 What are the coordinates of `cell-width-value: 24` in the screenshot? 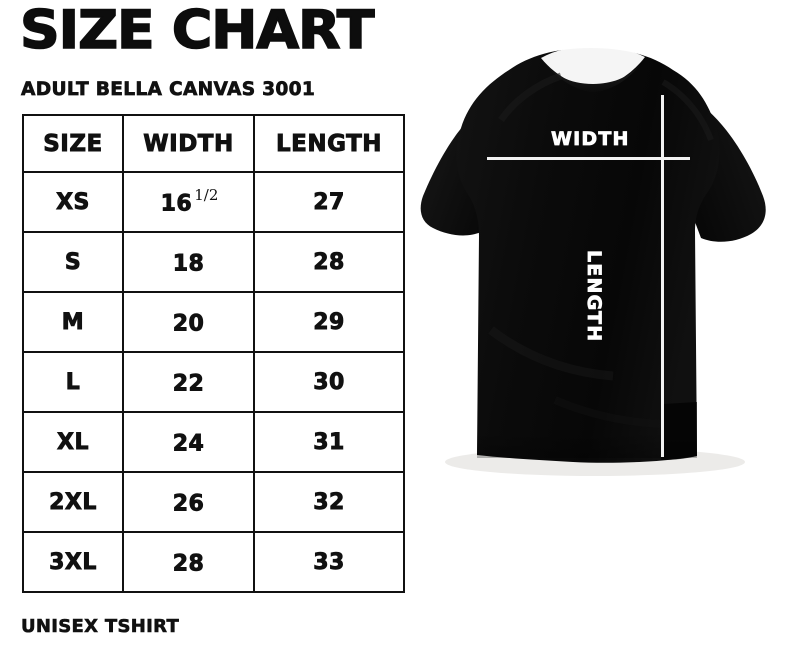 It's located at (188, 444).